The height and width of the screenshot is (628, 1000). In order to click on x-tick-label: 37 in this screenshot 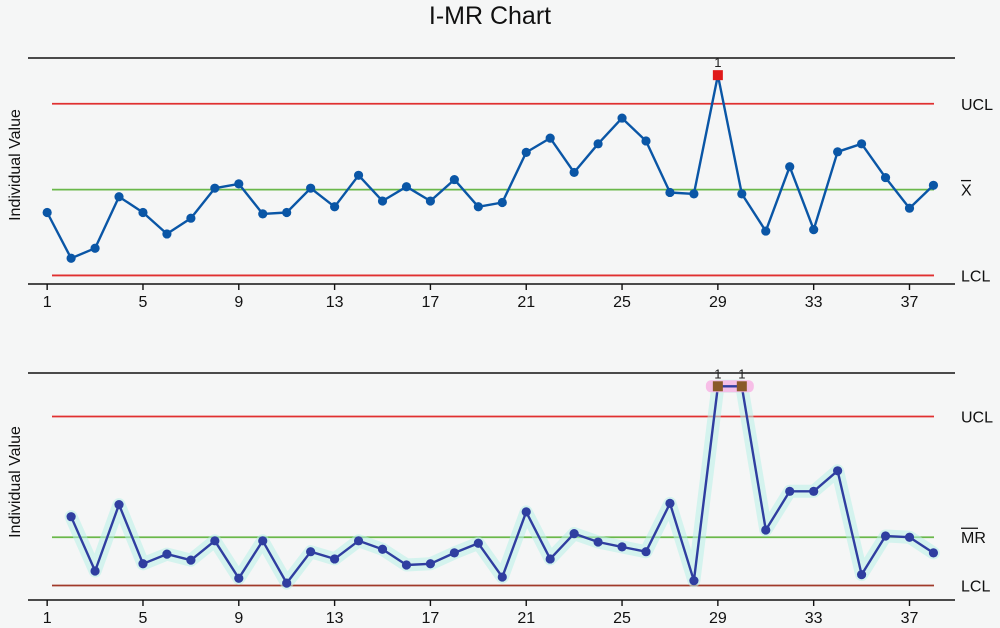, I will do `click(910, 618)`.